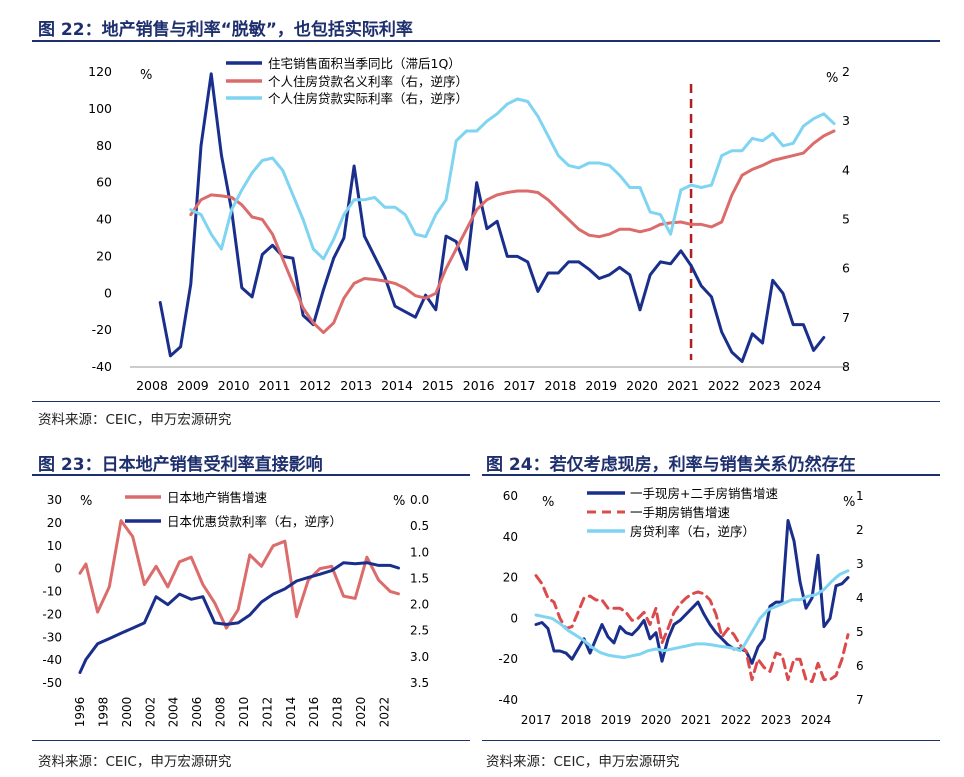 The image size is (964, 777). I want to click on chart24-legend: 一手现房+二手房销售增速 一手期房销售增速 房贷利率（右，逆序）, so click(682, 512).